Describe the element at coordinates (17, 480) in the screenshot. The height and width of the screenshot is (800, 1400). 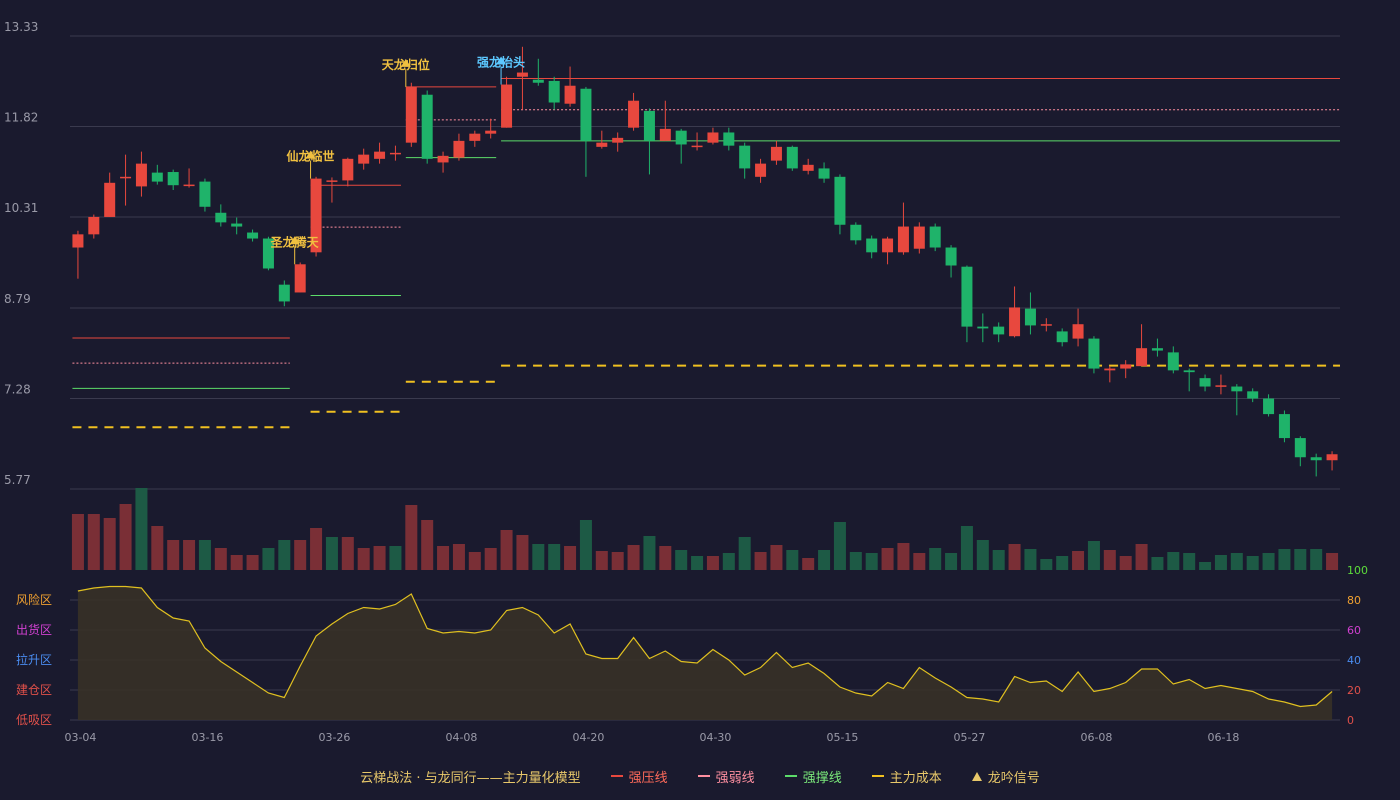
I see `price-tick-label: 5.77` at that location.